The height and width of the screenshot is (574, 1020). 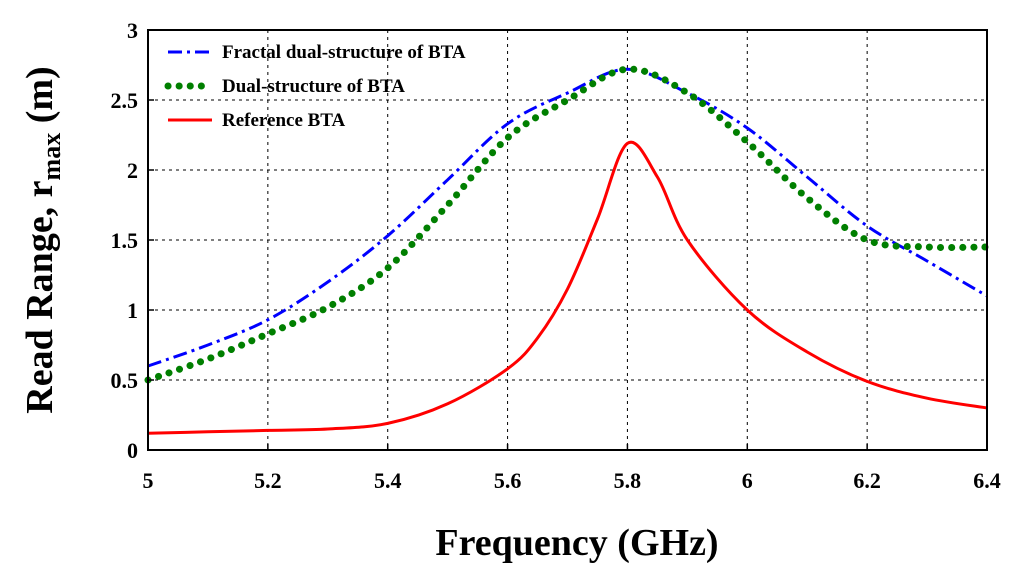 What do you see at coordinates (132, 30) in the screenshot?
I see `y-tick-label: 3` at bounding box center [132, 30].